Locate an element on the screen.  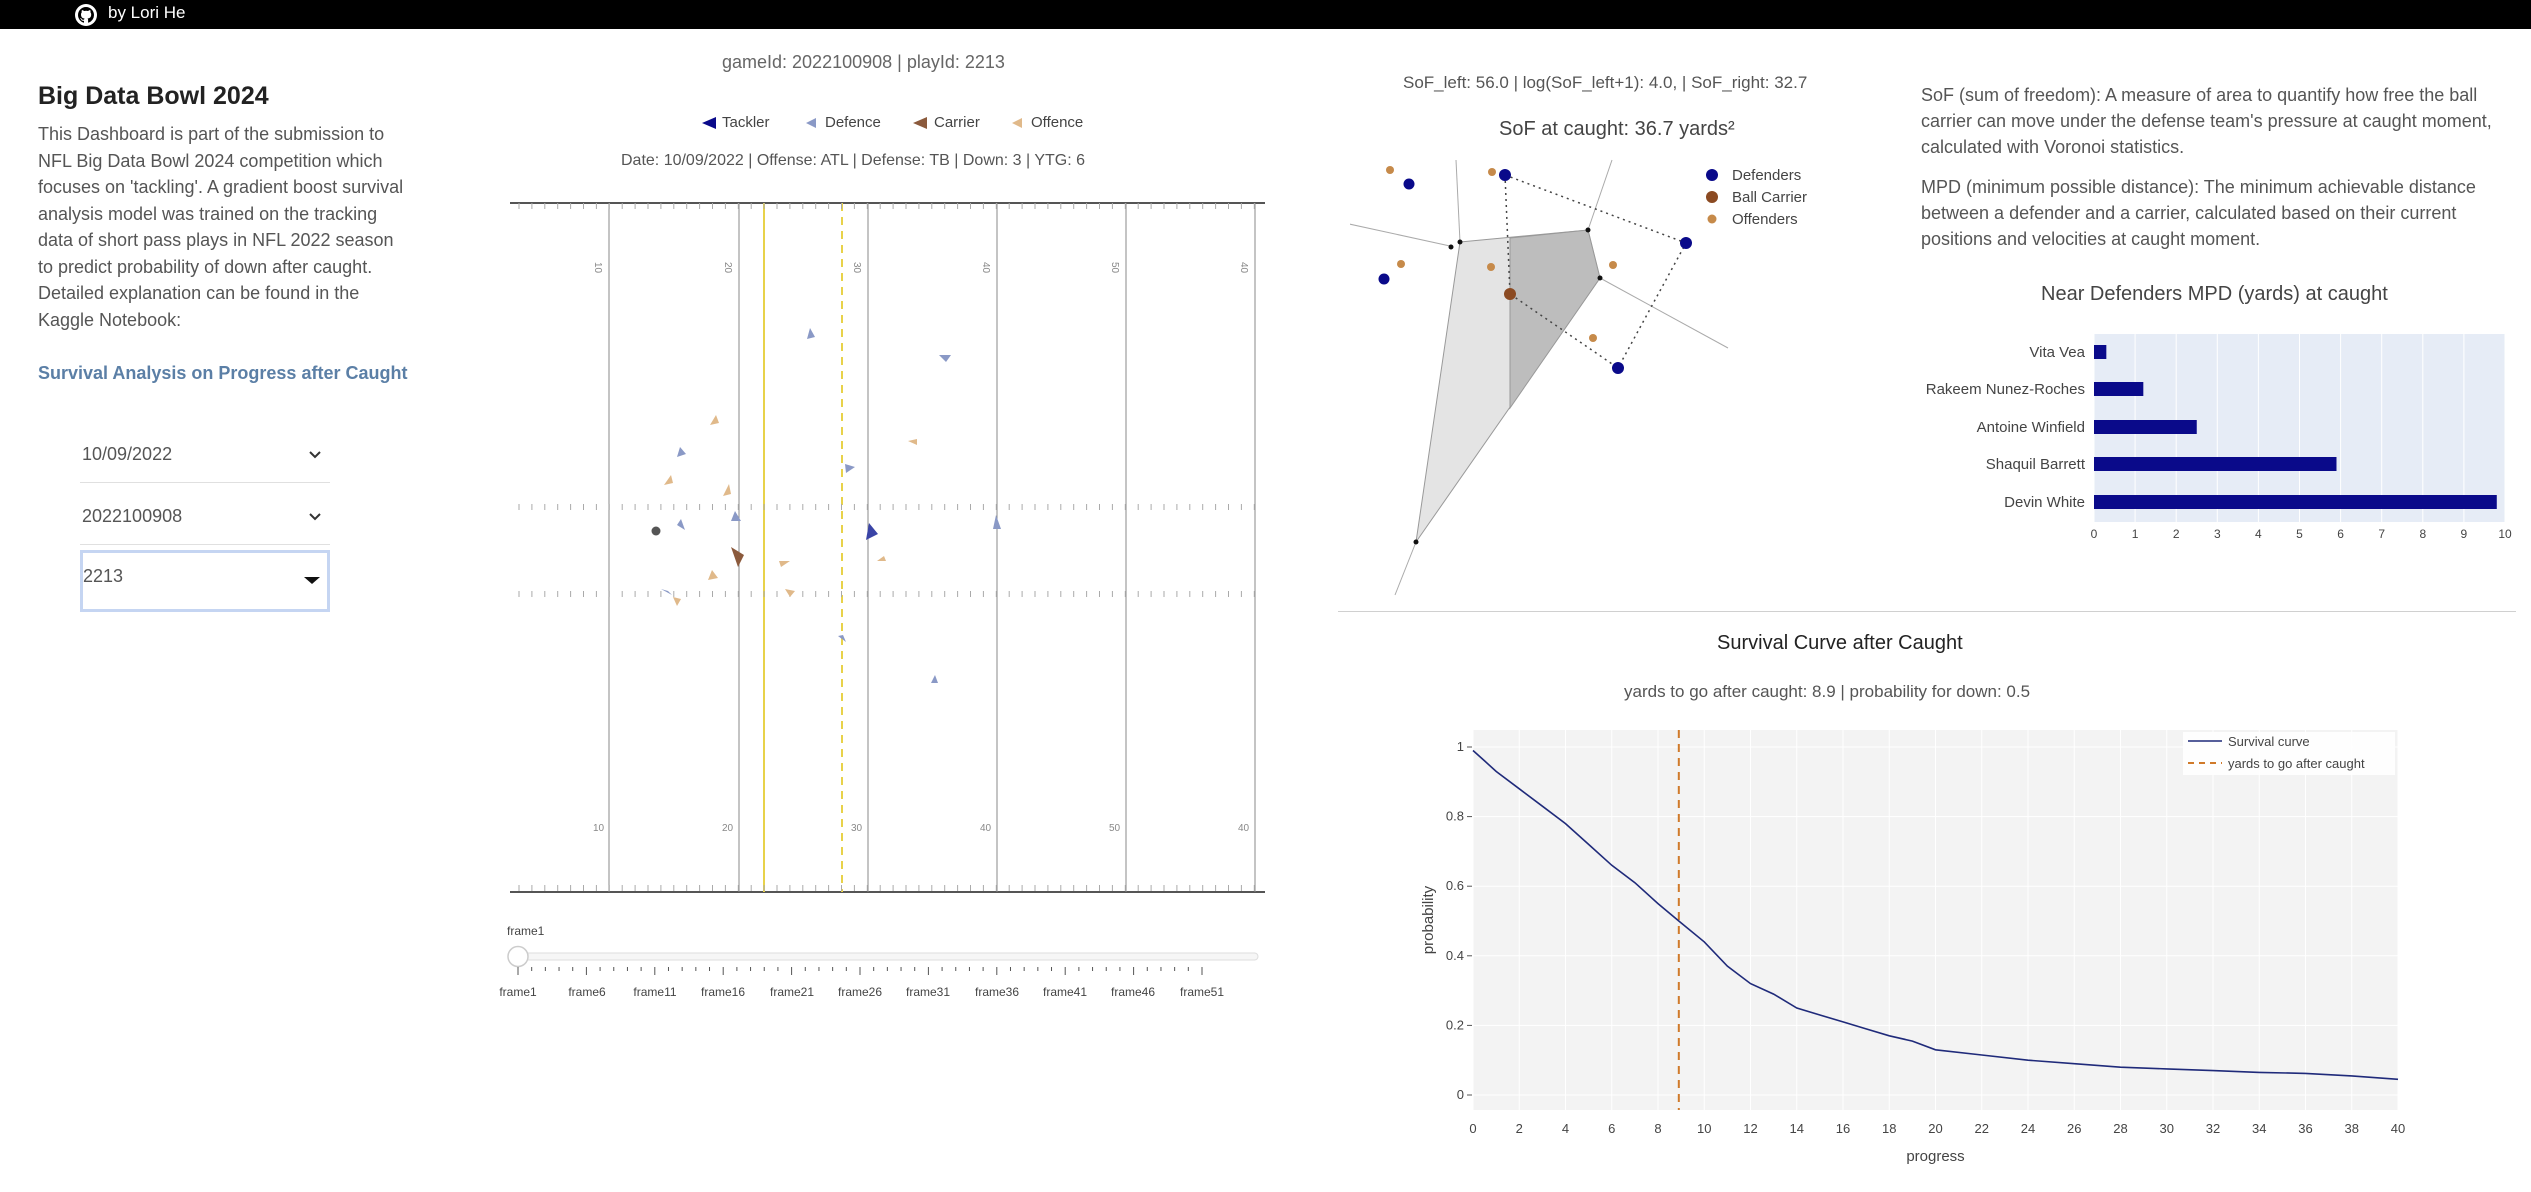
slider-tick-label: frame1 is located at coordinates (518, 992).